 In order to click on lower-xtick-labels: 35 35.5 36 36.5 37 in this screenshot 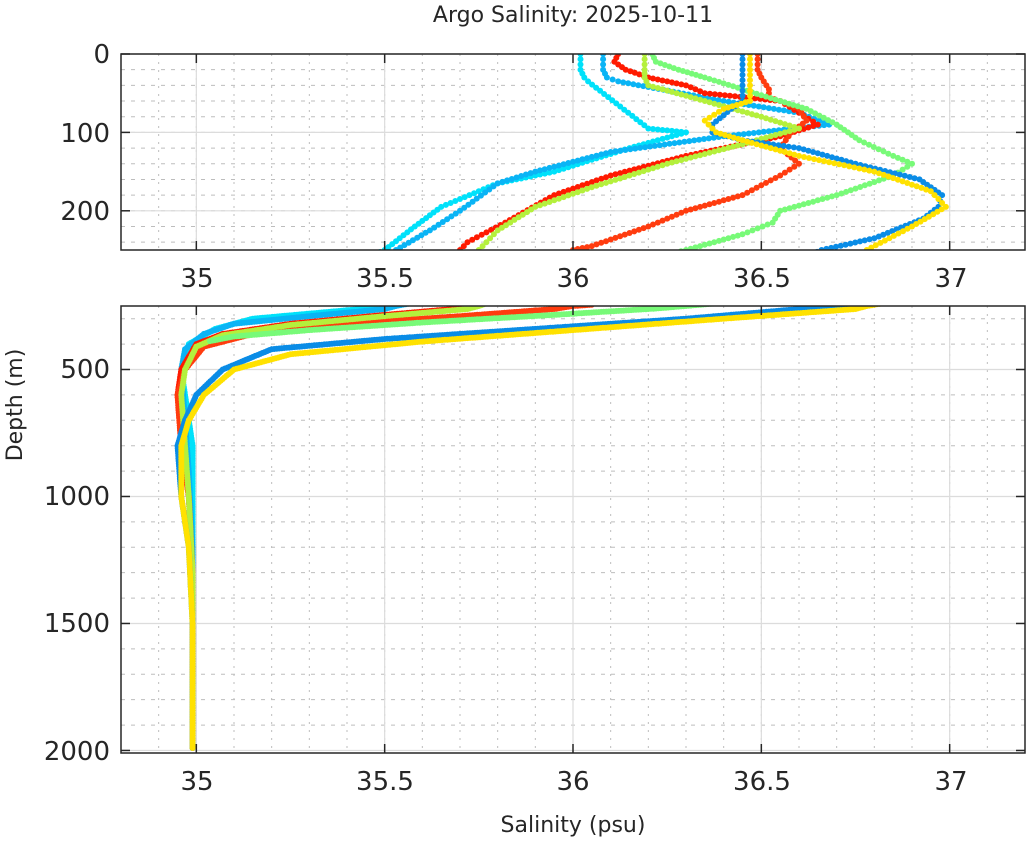, I will do `click(573, 782)`.